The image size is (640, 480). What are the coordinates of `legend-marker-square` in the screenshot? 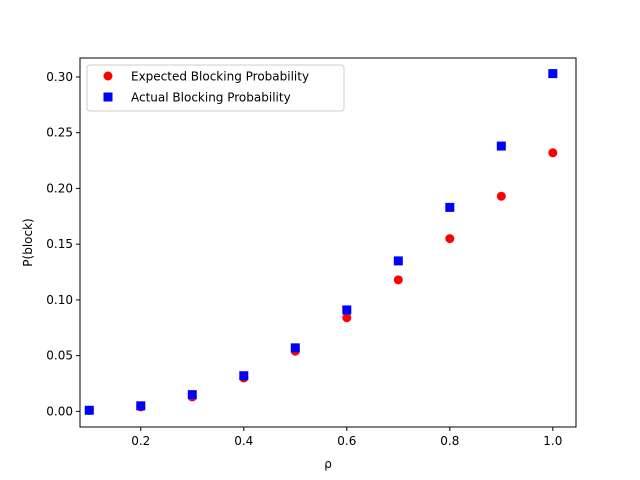 It's located at (108, 97).